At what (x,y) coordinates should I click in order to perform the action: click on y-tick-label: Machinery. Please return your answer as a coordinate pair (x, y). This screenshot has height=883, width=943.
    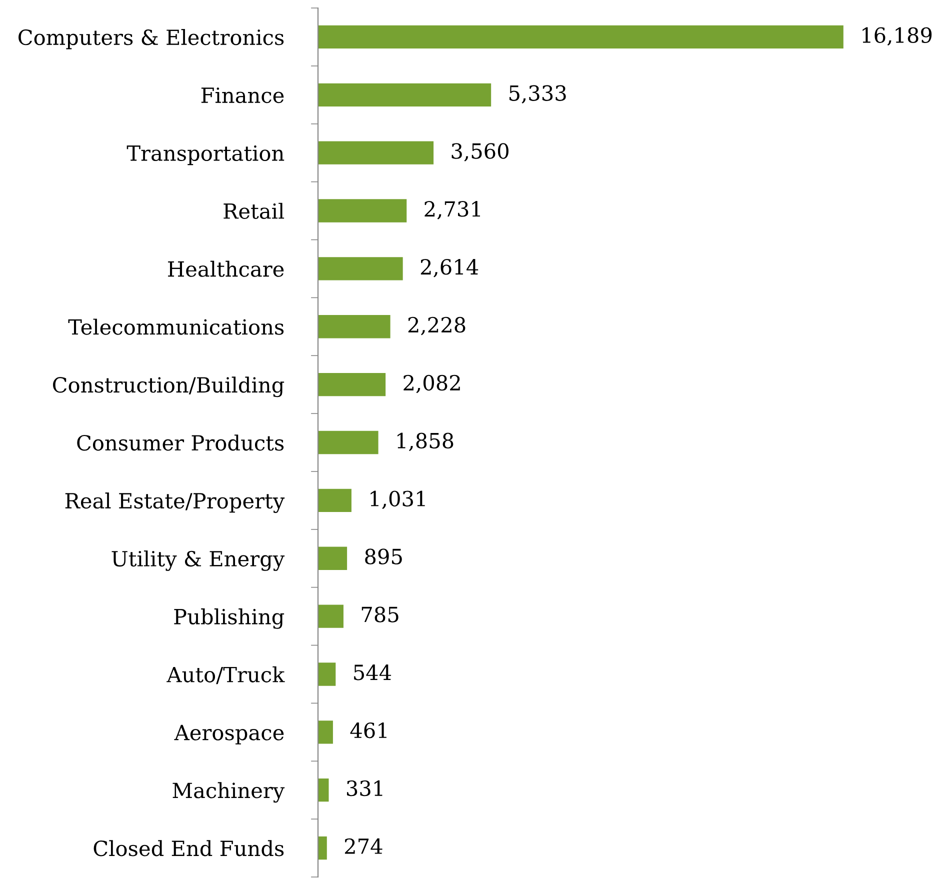
    Looking at the image, I should click on (228, 792).